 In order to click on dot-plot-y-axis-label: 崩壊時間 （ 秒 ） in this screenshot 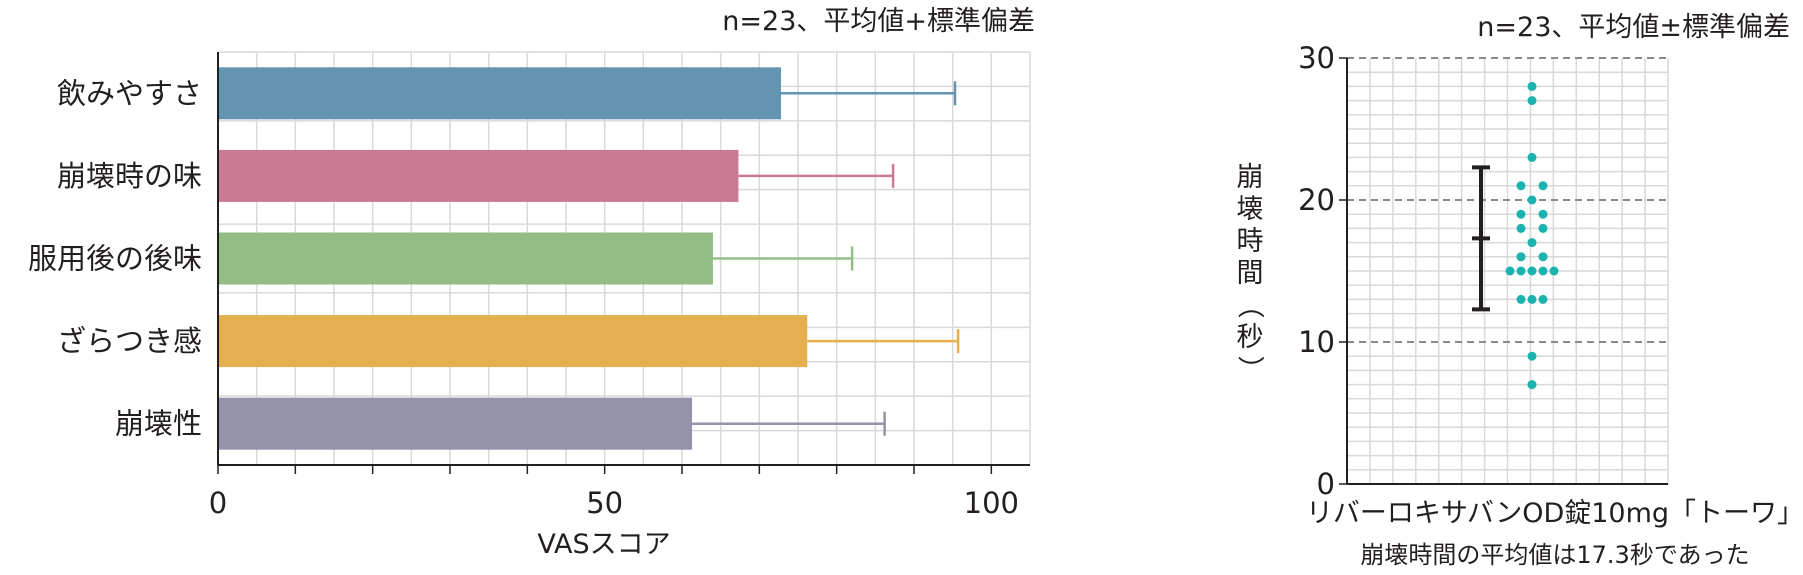, I will do `click(1249, 272)`.